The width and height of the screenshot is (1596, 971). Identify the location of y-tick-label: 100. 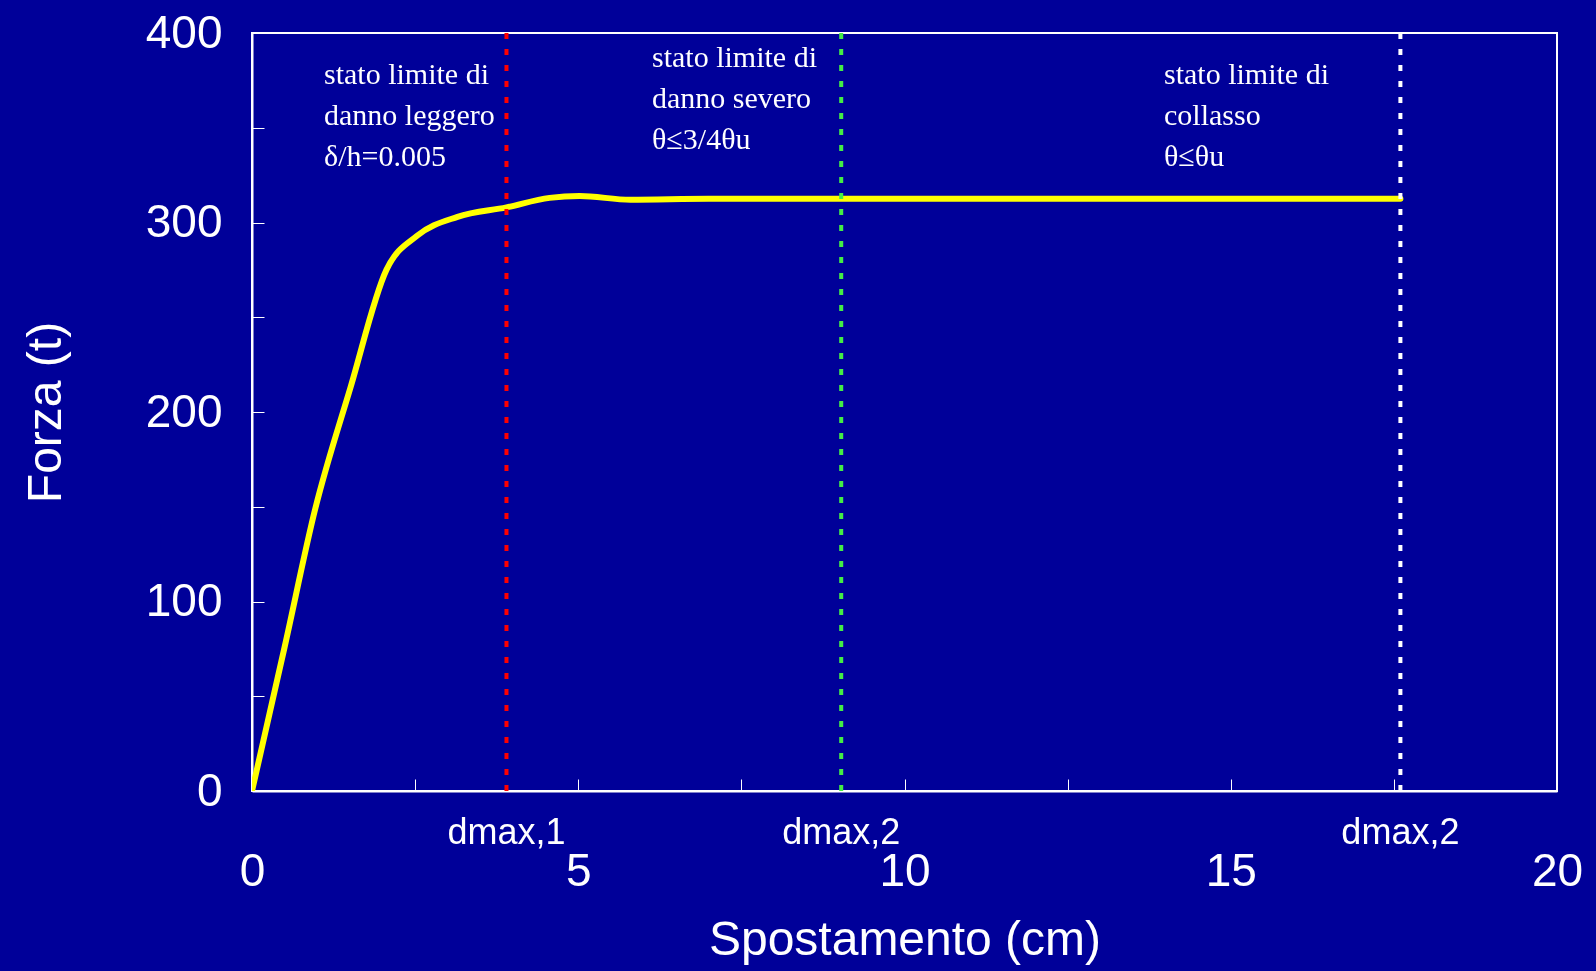
(184, 600).